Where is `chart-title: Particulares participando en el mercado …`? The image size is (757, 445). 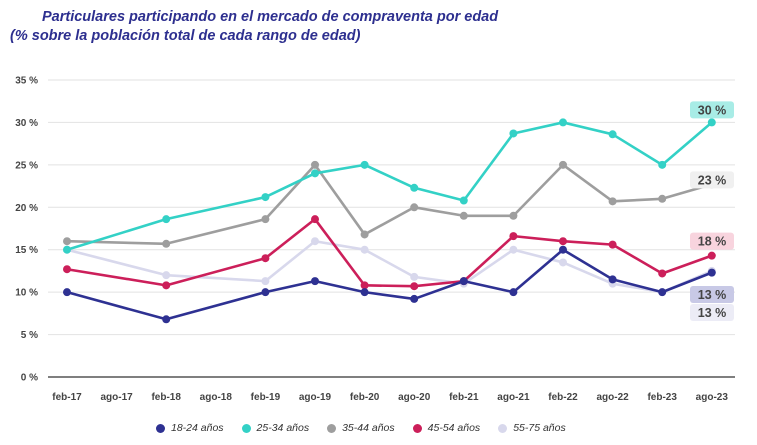
chart-title: Particulares participando en el mercado … is located at coordinates (254, 27).